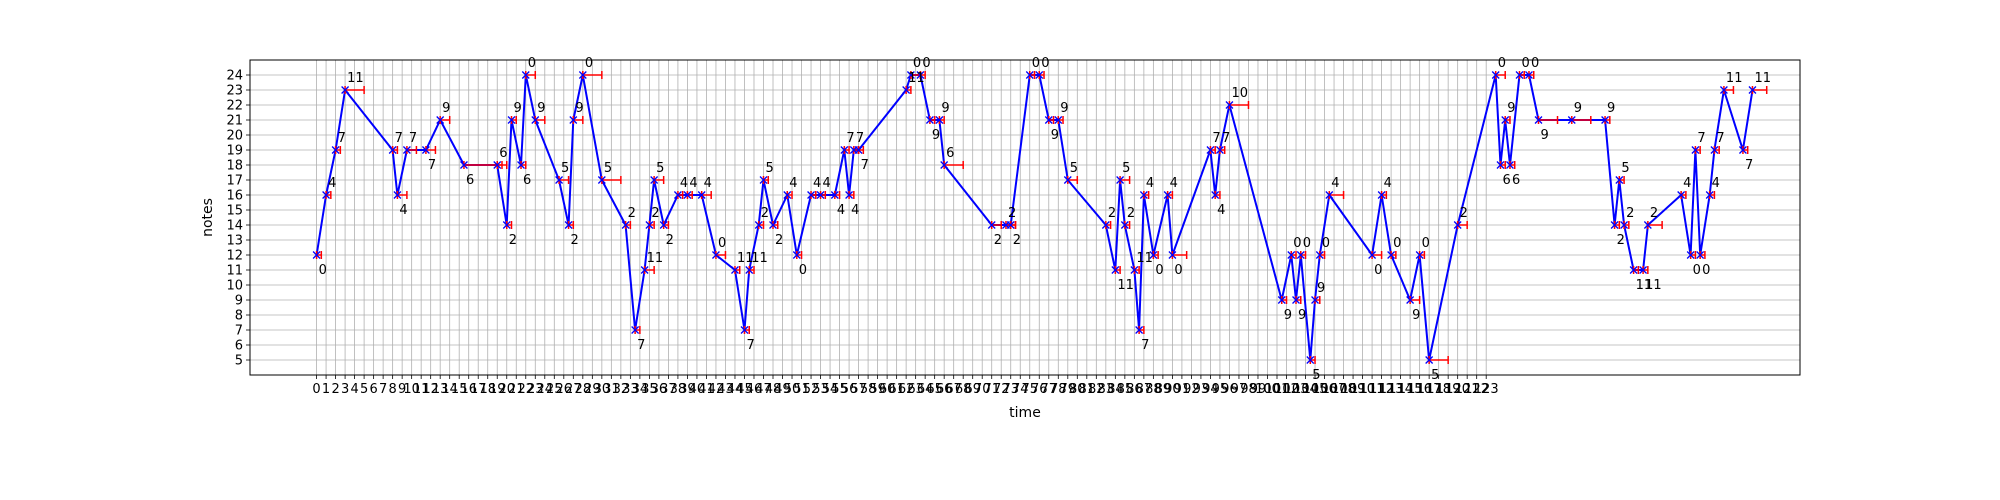 Image resolution: width=2000 pixels, height=500 pixels. Describe the element at coordinates (234, 76) in the screenshot. I see `y-tick-label: 24` at that location.